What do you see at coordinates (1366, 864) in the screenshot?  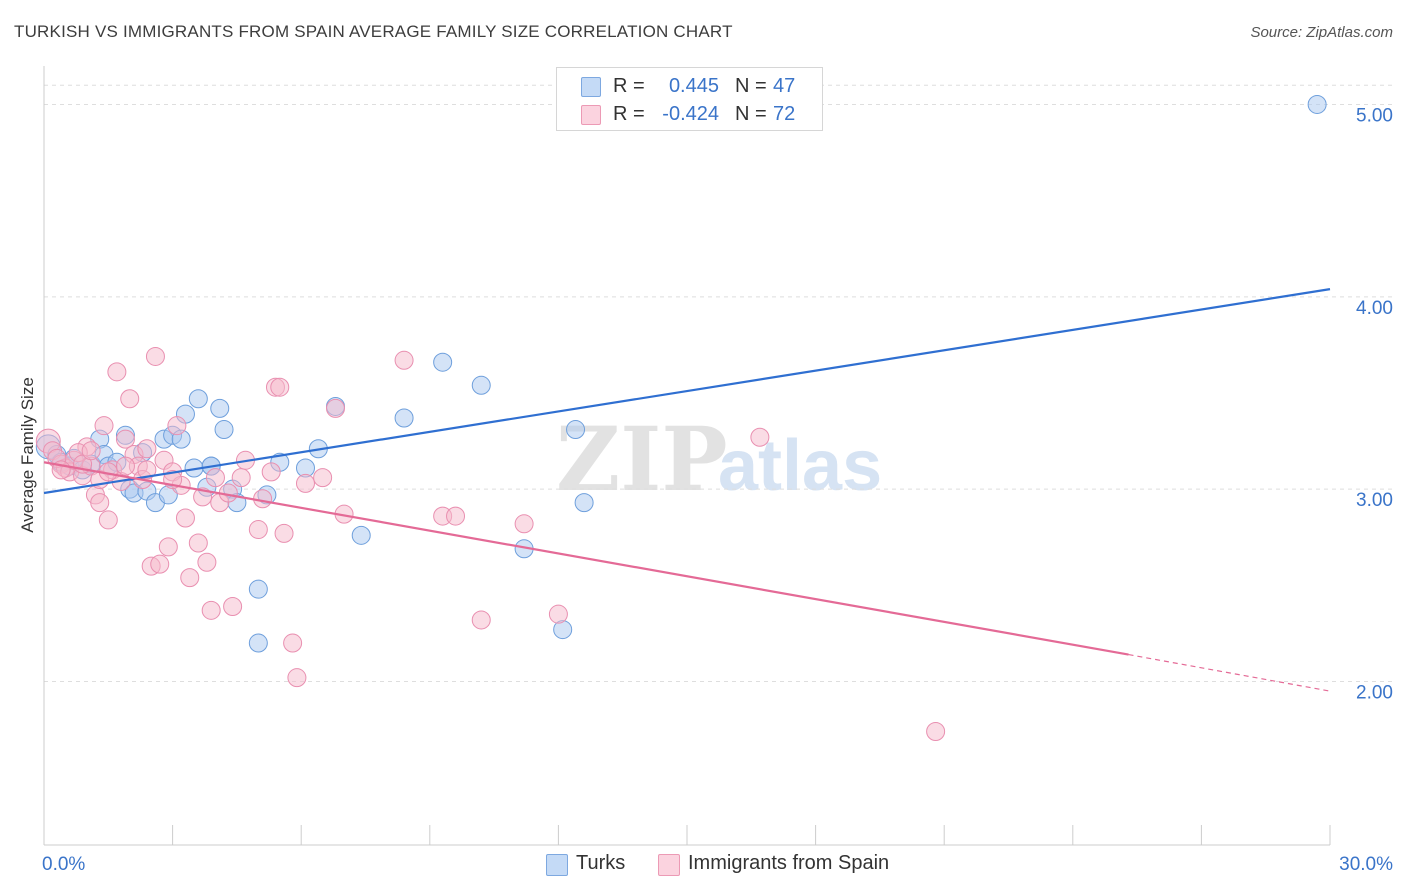 I see `x-tick-label: 30.0%` at bounding box center [1366, 864].